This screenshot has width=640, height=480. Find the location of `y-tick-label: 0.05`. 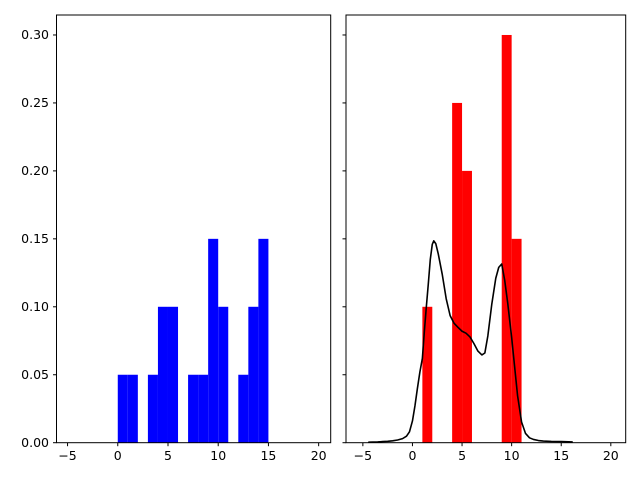

y-tick-label: 0.05 is located at coordinates (35, 374).